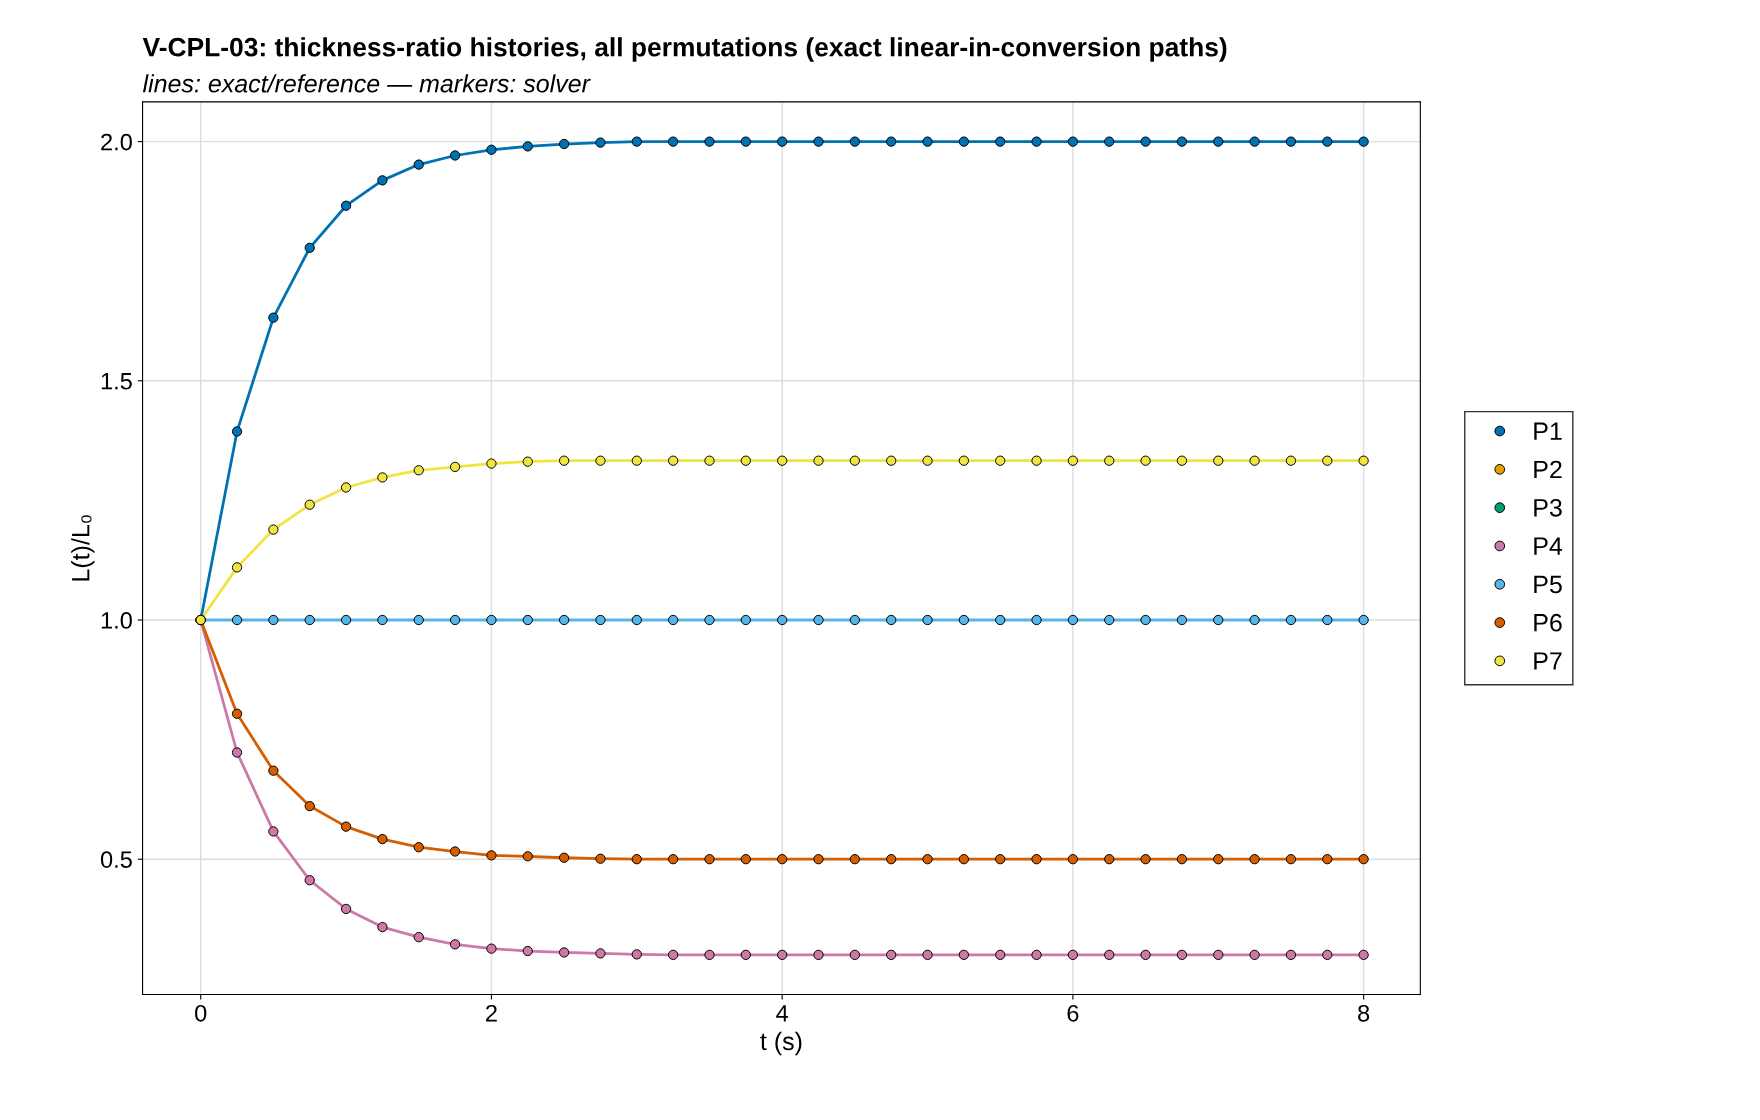 This screenshot has height=1120, width=1760. I want to click on y-axis-title: L(t)/L₀, so click(83, 548).